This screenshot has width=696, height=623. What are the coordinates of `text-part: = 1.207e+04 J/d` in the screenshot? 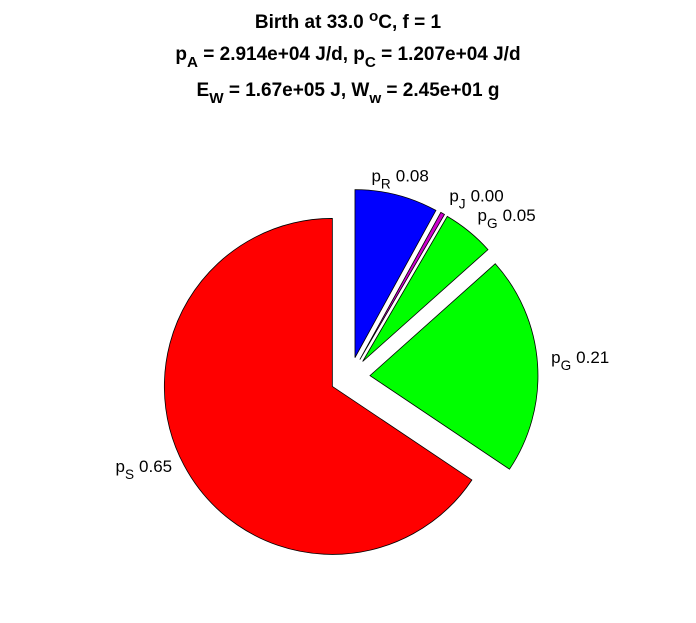 It's located at (448, 54).